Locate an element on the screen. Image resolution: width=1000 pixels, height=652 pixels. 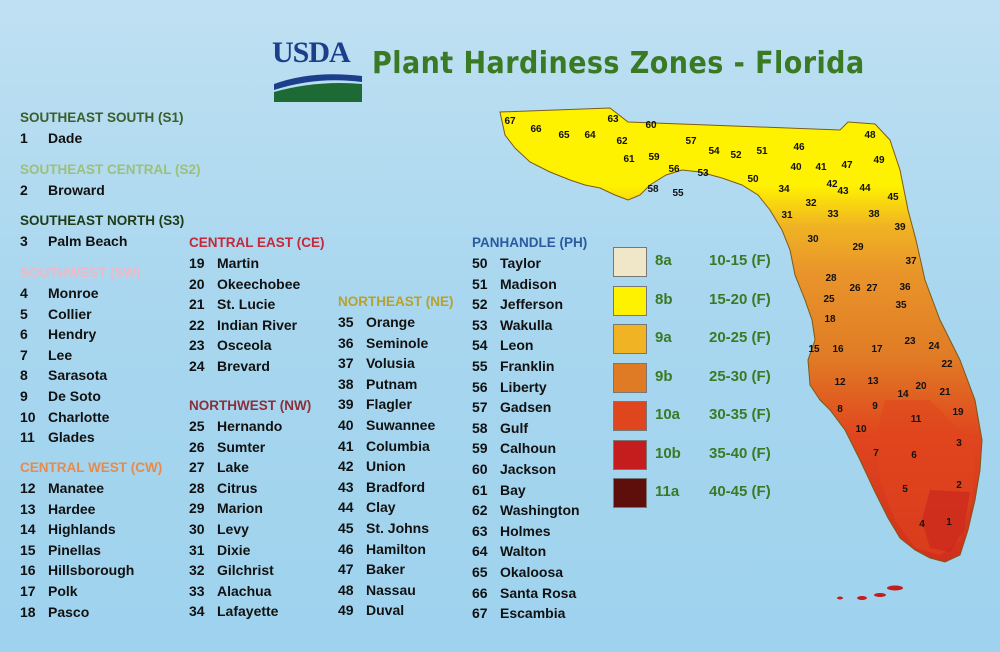
county-name: Seminole is located at coordinates (397, 342).